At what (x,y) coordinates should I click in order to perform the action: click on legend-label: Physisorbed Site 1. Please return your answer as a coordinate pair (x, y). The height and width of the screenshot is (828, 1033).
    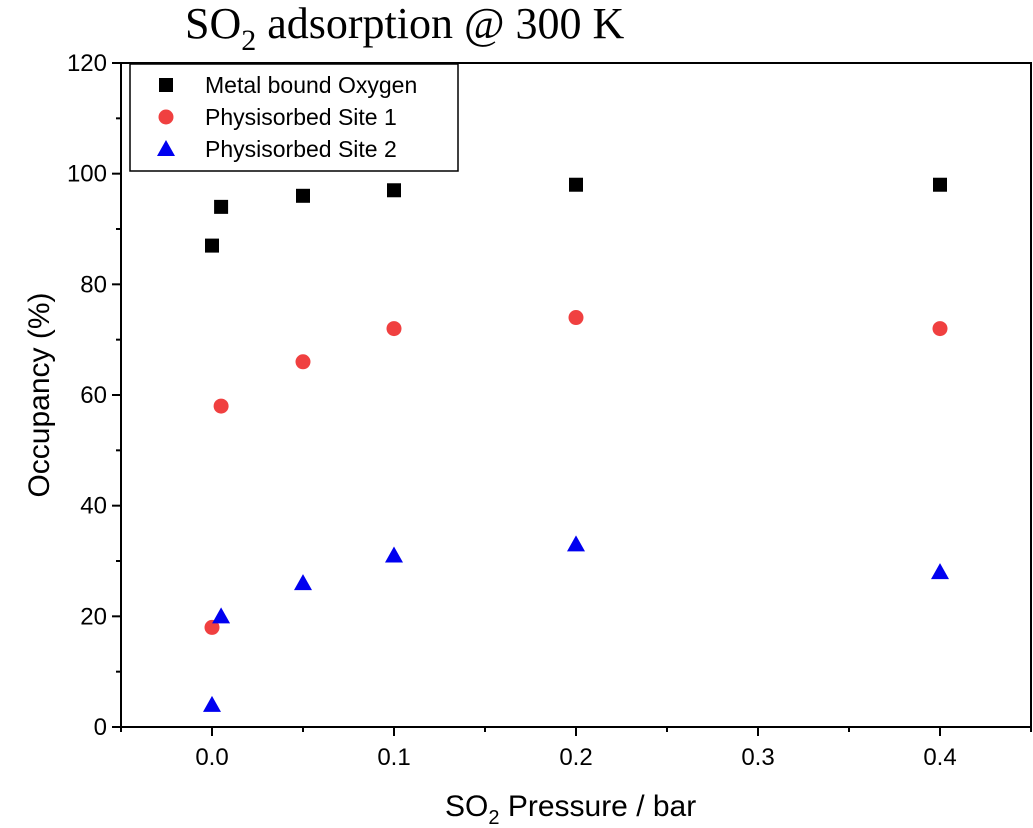
    Looking at the image, I should click on (301, 117).